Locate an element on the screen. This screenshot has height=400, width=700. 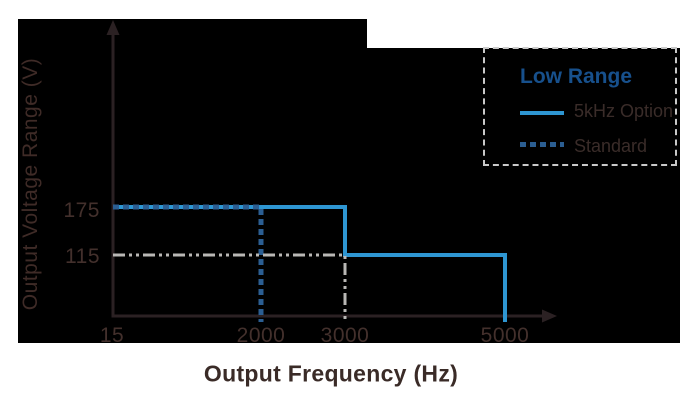
x-tick-label-3000: 3000 is located at coordinates (345, 335).